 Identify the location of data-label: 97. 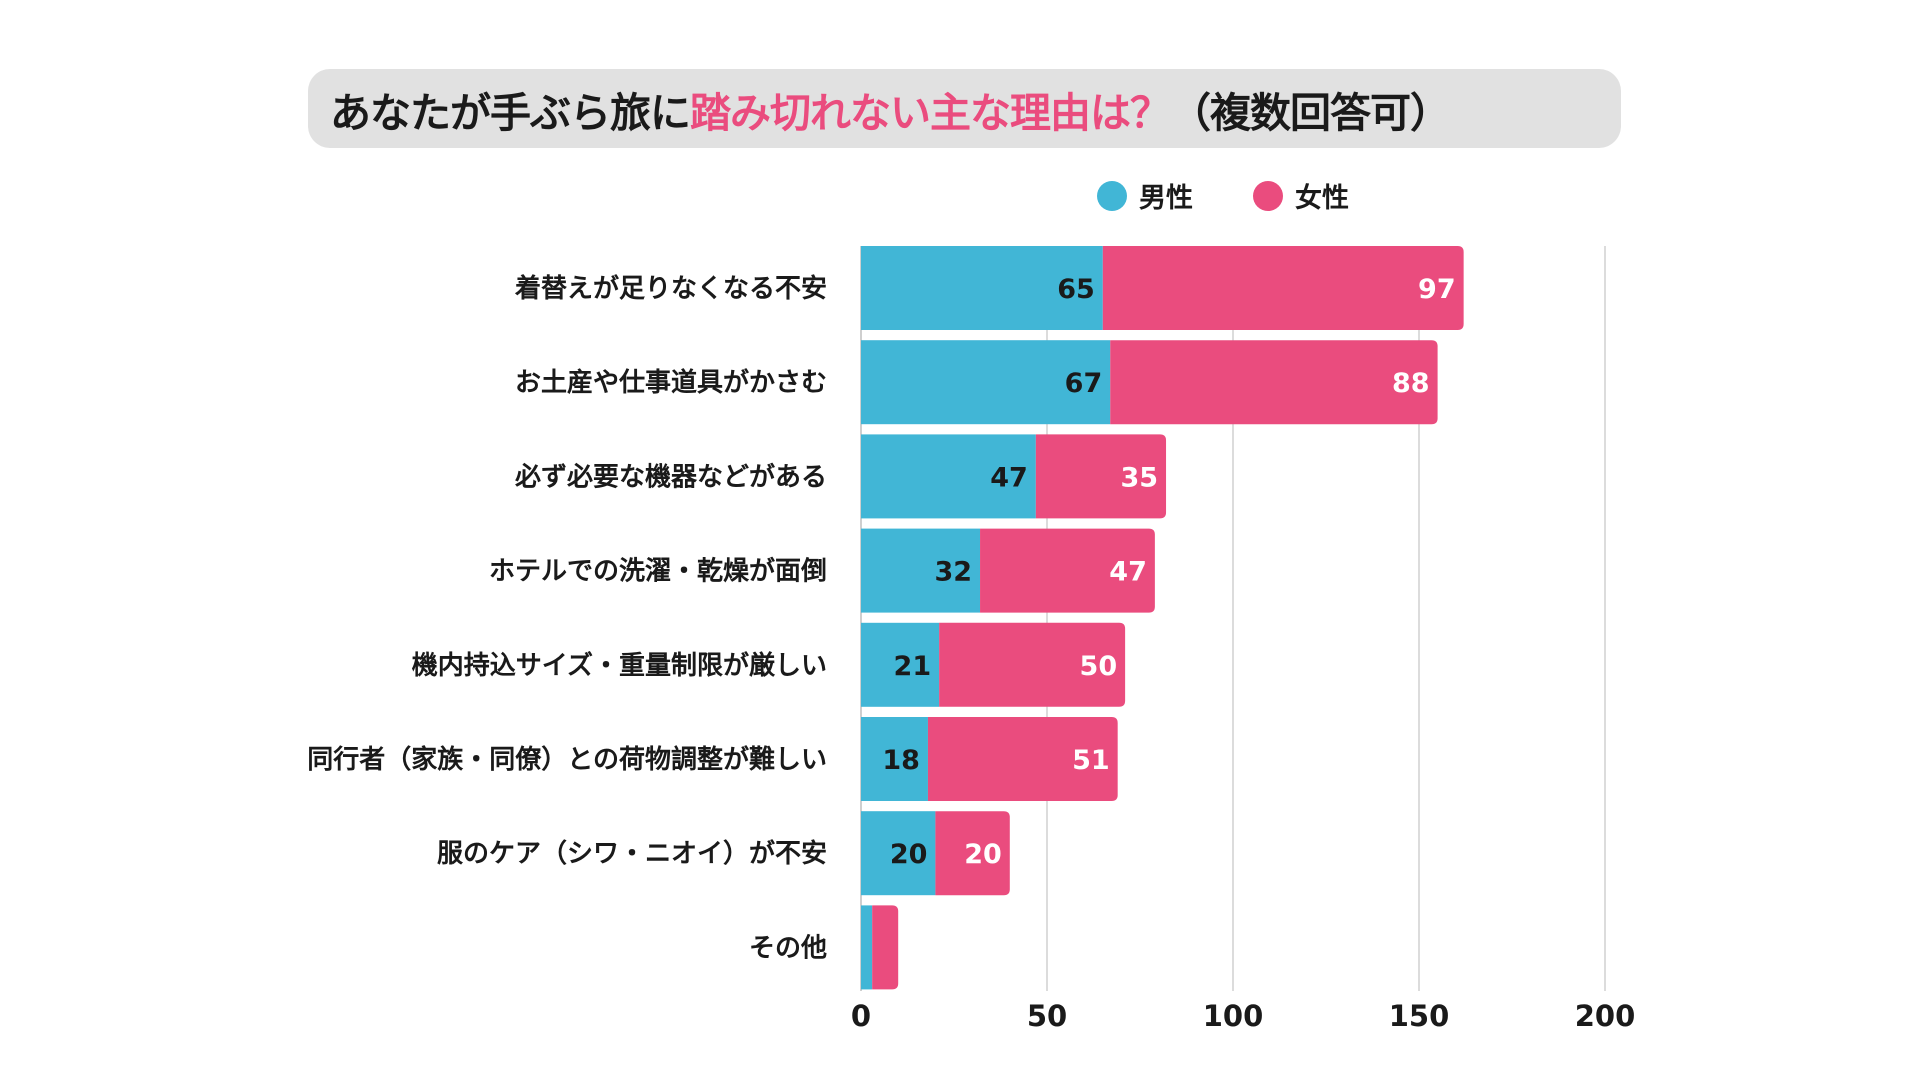
(1437, 289).